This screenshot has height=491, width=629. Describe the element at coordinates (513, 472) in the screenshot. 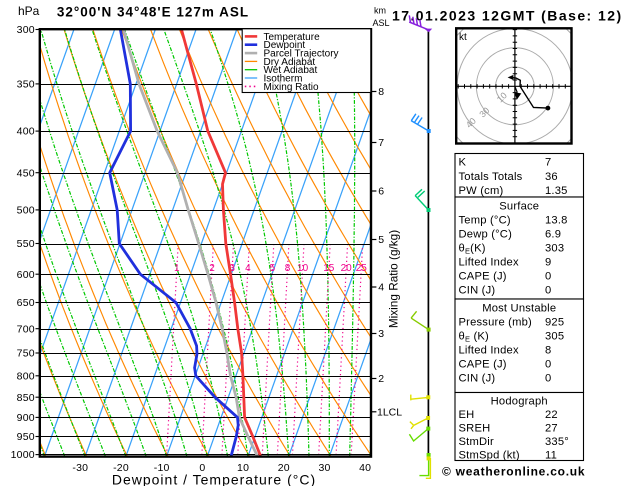

I see `svg-text: © weatheronline.co.uk` at that location.